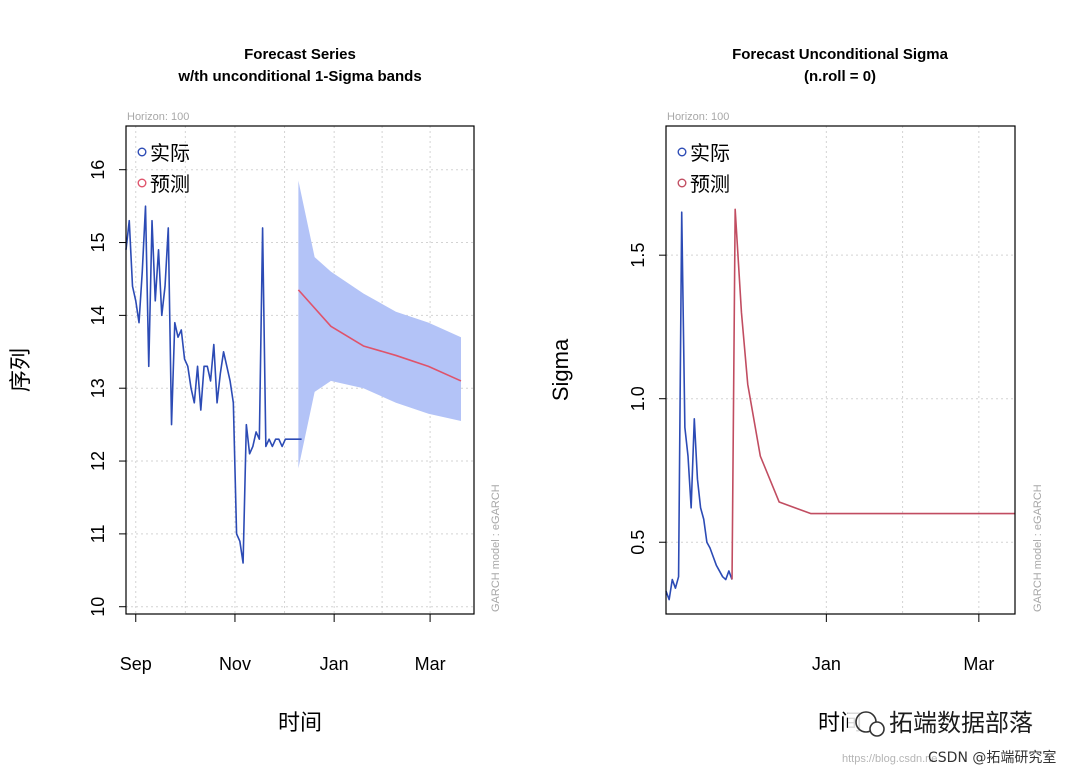 The height and width of the screenshot is (771, 1080). I want to click on sigma-band, so click(379, 324).